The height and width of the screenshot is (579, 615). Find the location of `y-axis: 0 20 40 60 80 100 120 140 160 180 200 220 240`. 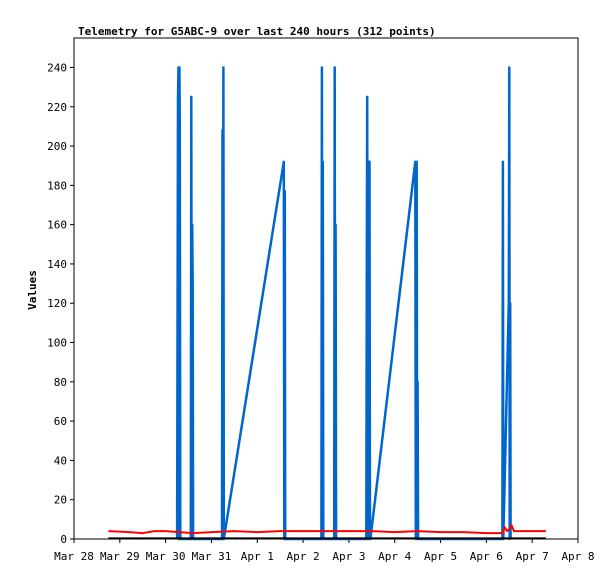

y-axis: 0 20 40 60 80 100 120 140 160 180 200 220 240 is located at coordinates (60, 303).